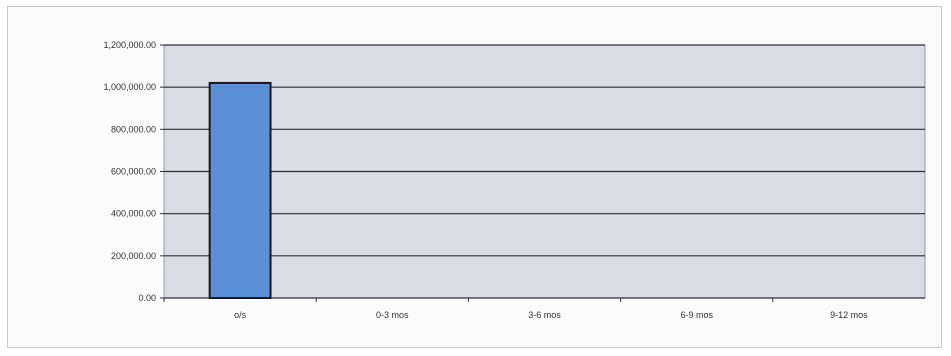 This screenshot has height=356, width=951. I want to click on bars, so click(240, 190).